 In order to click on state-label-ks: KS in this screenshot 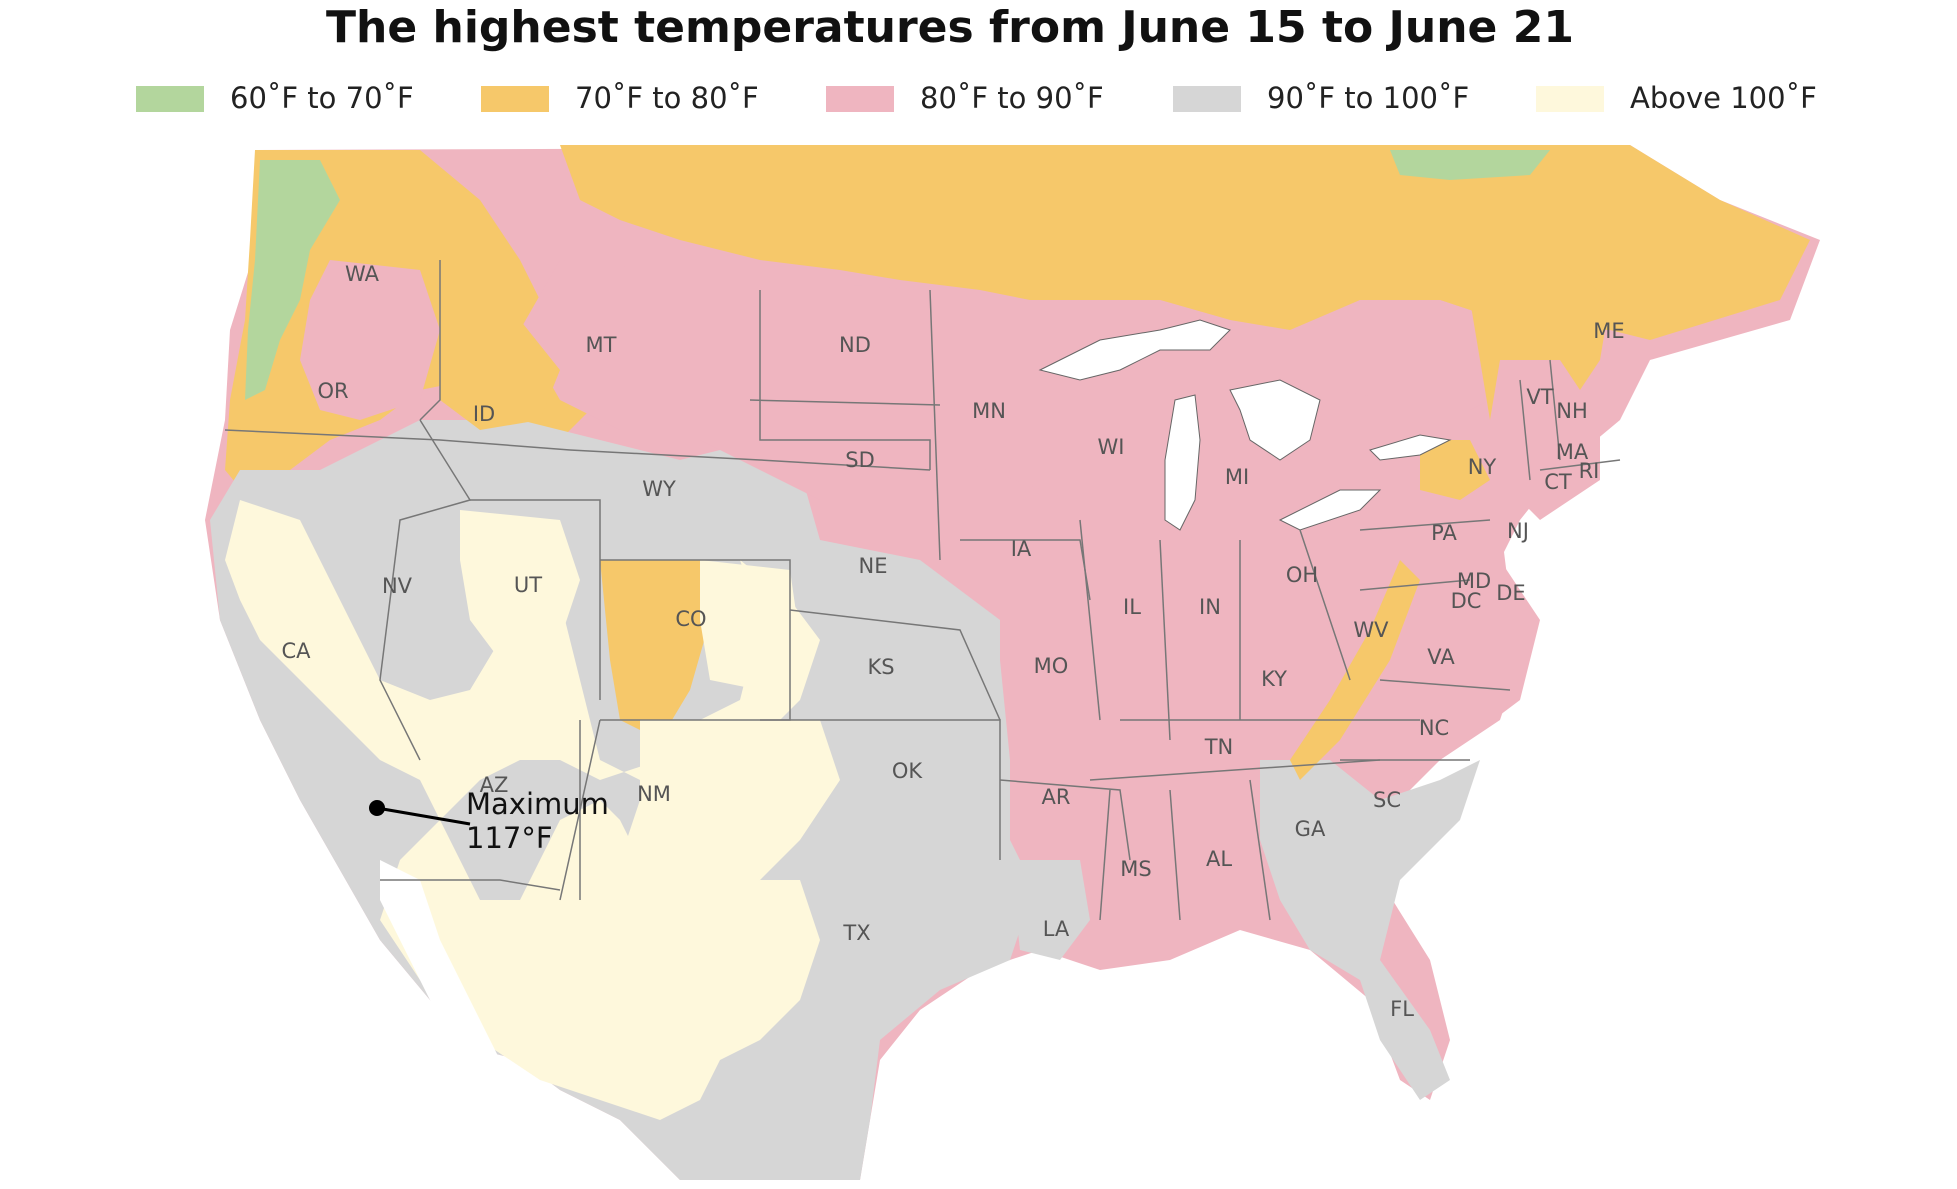, I will do `click(880, 667)`.